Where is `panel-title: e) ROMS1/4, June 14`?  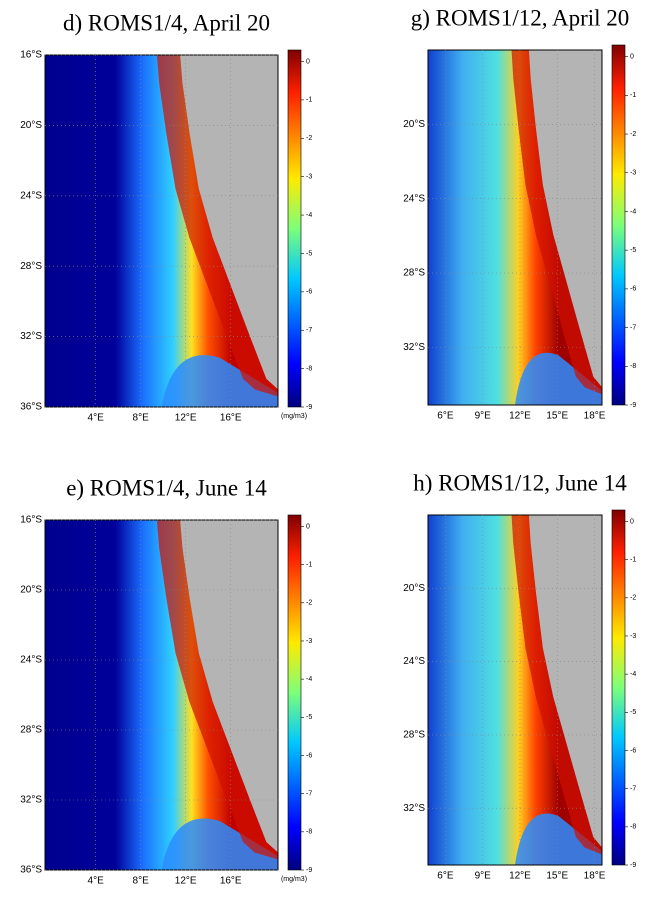
panel-title: e) ROMS1/4, June 14 is located at coordinates (166, 487).